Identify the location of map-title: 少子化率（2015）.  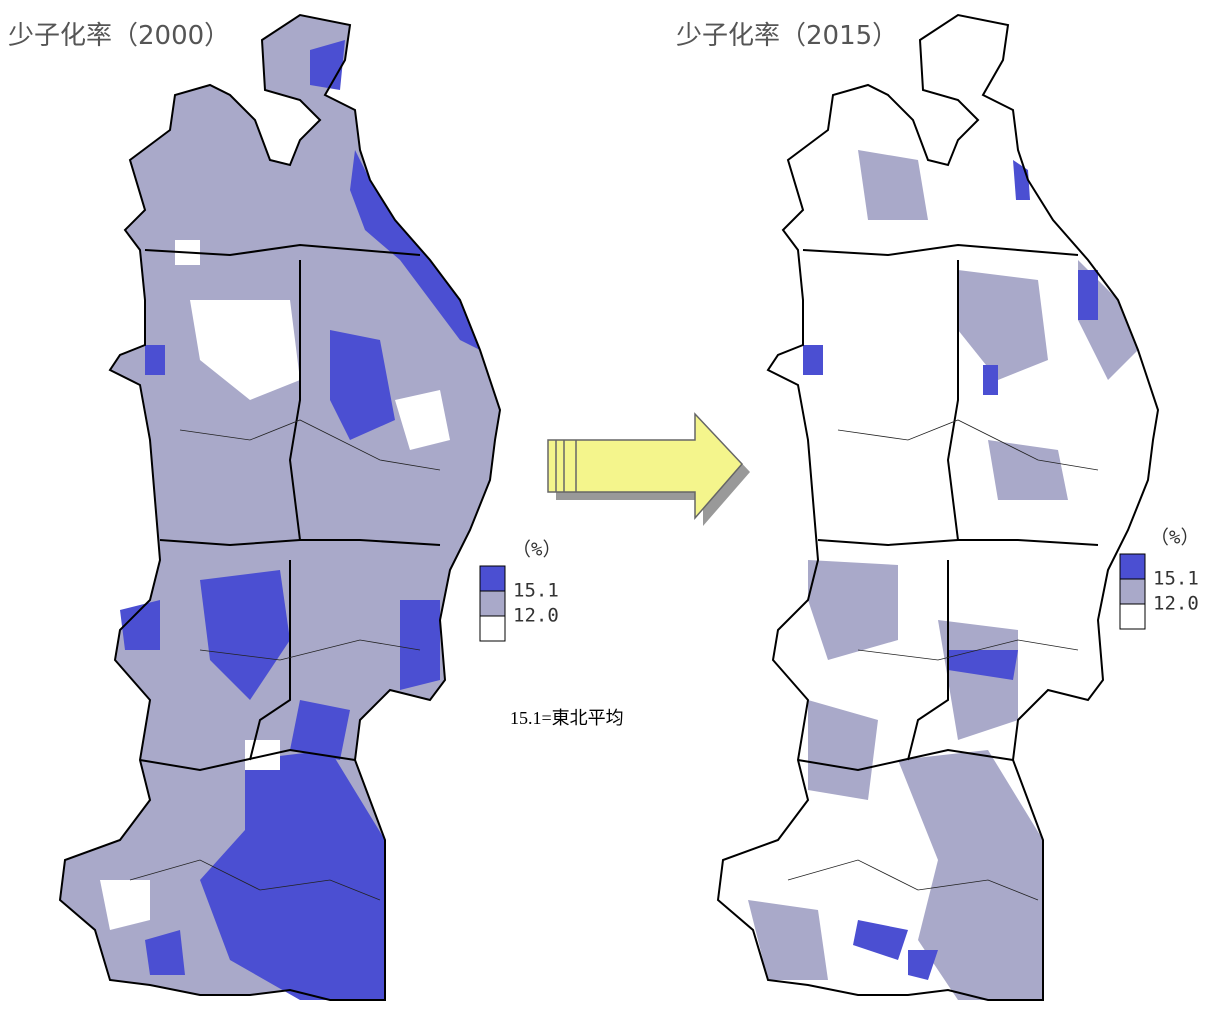
(787, 36).